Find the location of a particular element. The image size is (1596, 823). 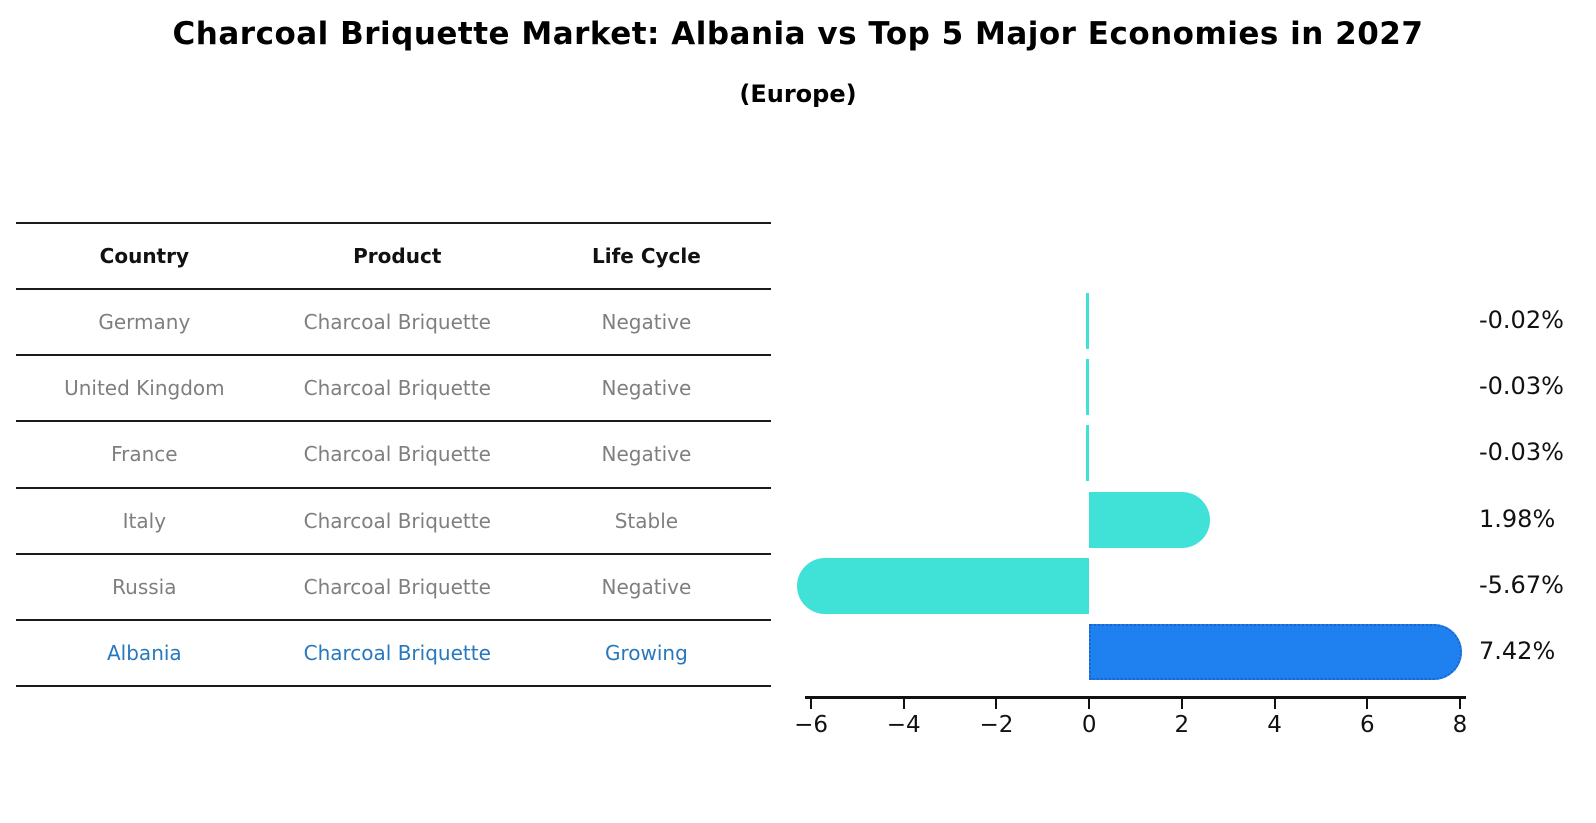

value-label-albania: 7.42% is located at coordinates (1517, 651).